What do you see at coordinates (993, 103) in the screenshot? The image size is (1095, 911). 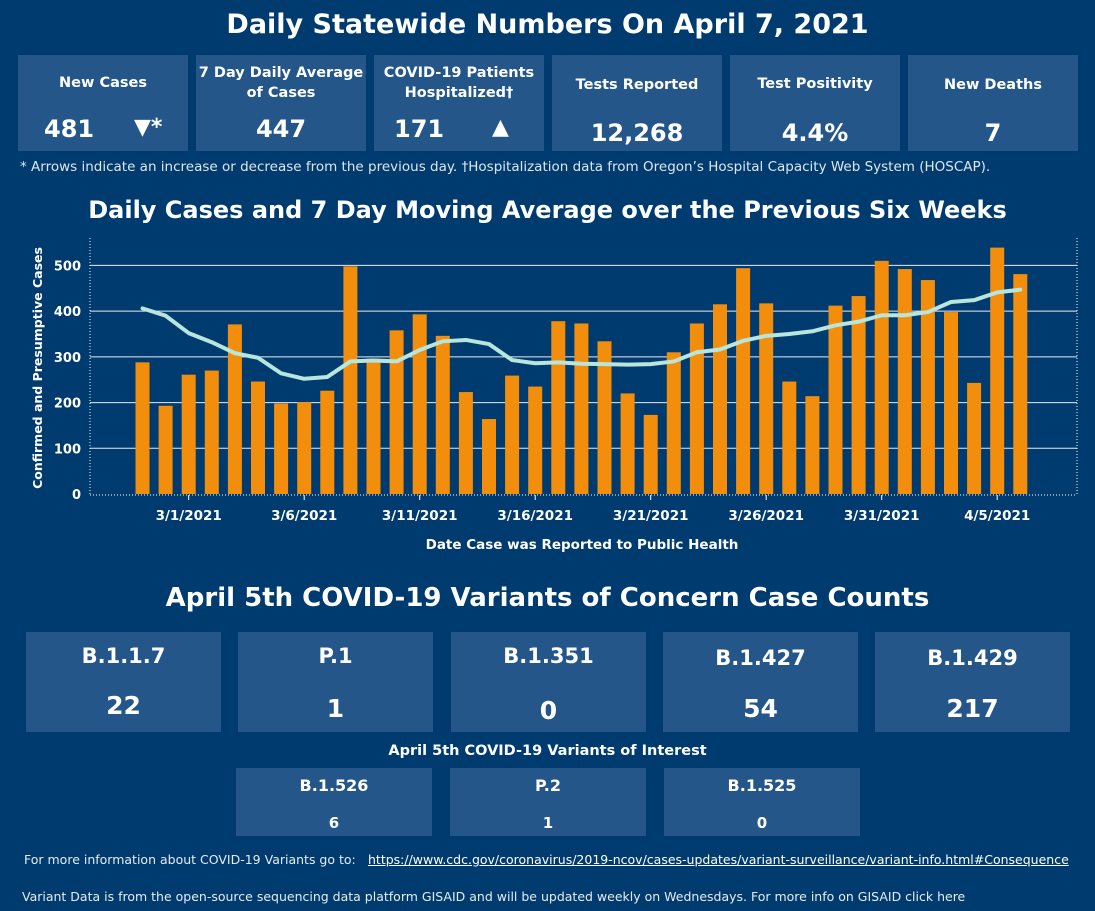 I see `stat-new-deaths: New Deaths 7` at bounding box center [993, 103].